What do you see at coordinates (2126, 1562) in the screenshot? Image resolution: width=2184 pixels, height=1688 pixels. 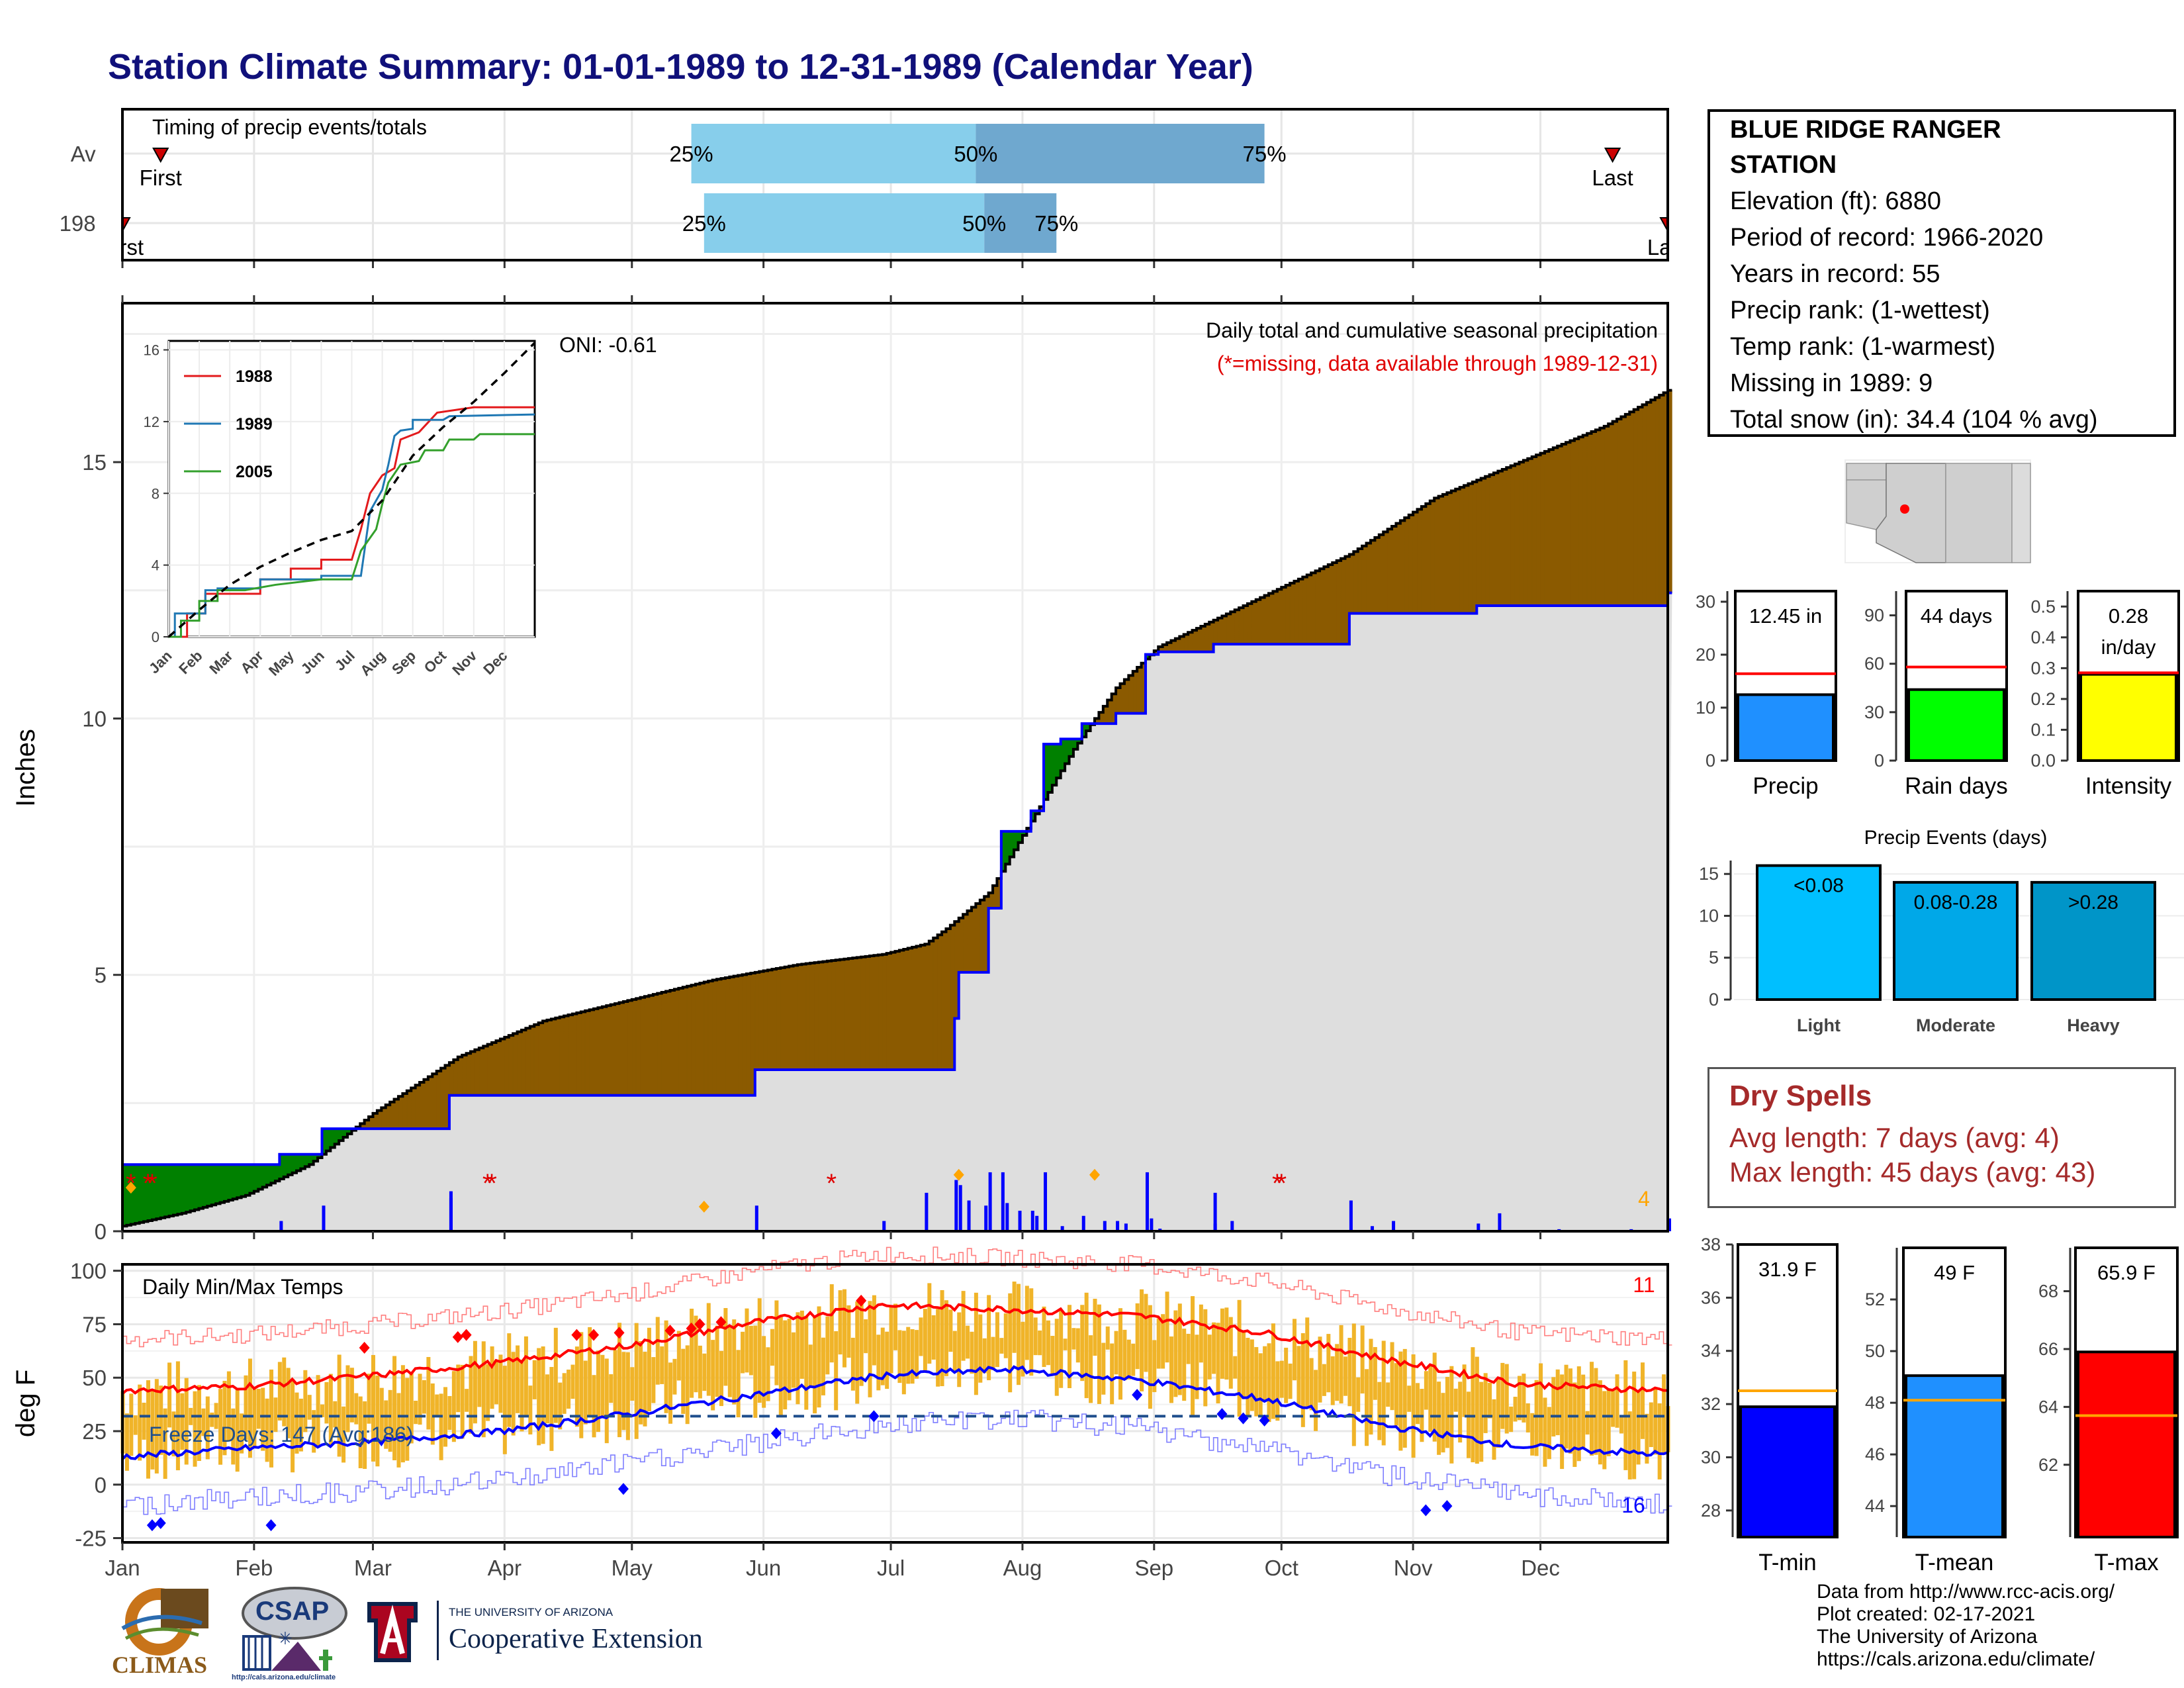 I see `tmax-label: T-max` at bounding box center [2126, 1562].